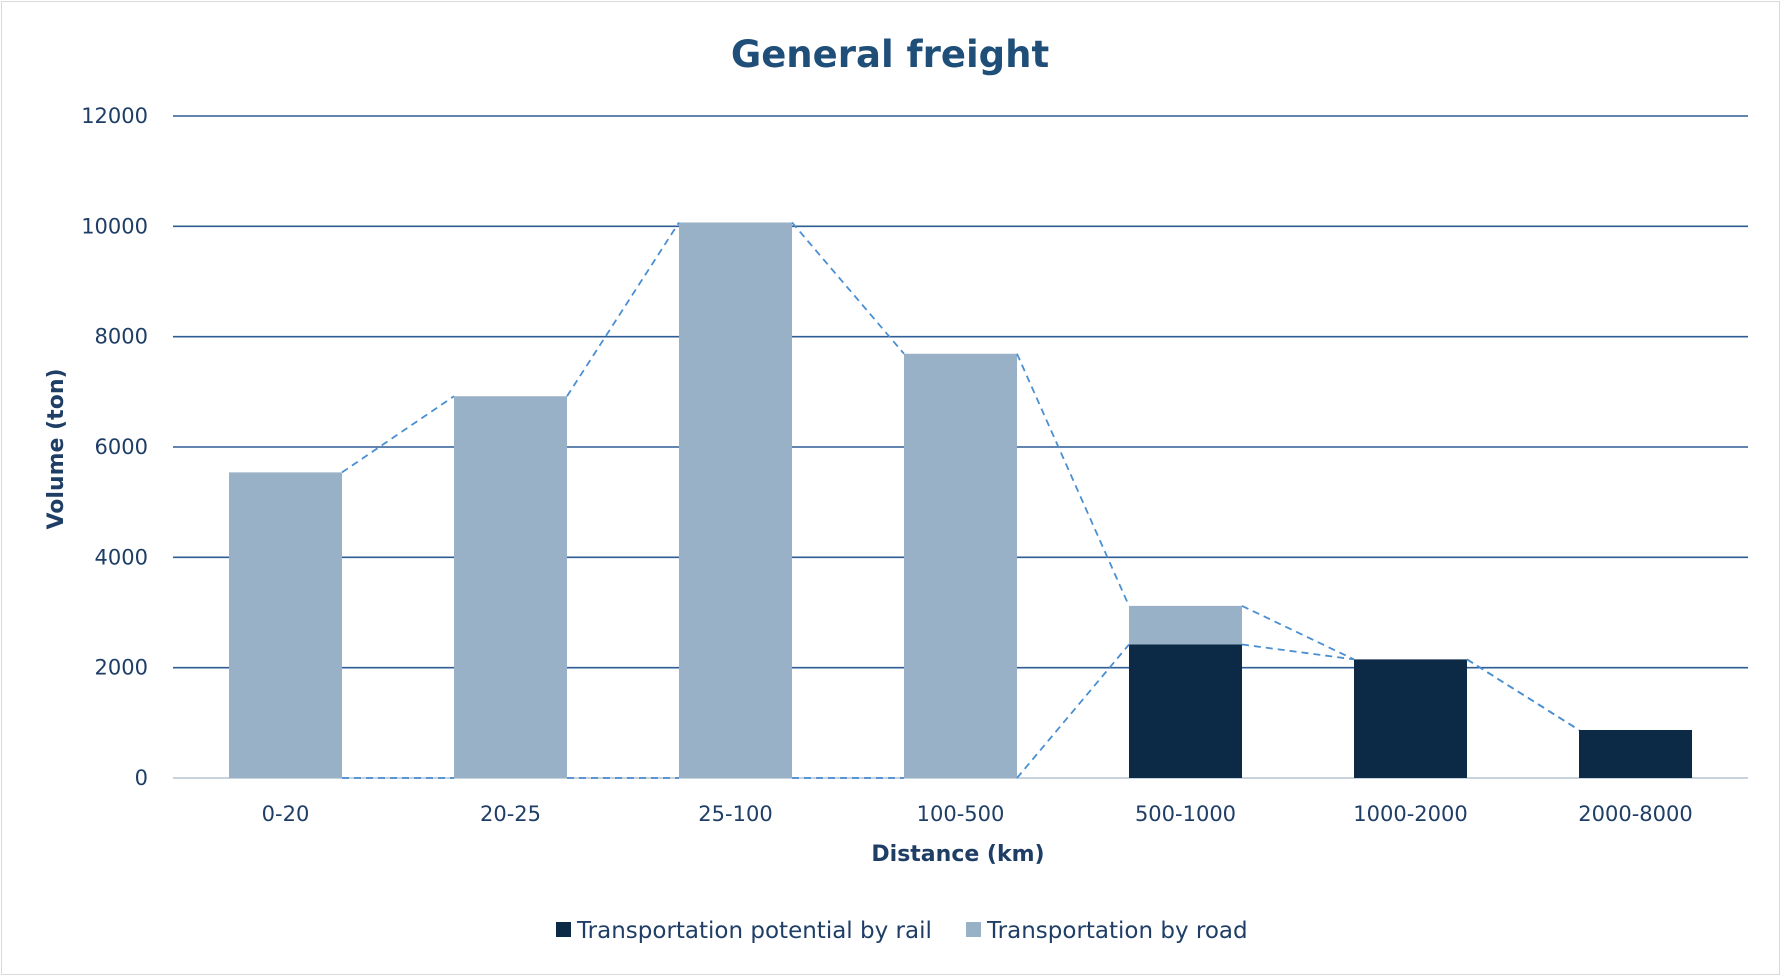 Image resolution: width=1781 pixels, height=976 pixels. I want to click on y-axis-title: Volume (ton), so click(56, 448).